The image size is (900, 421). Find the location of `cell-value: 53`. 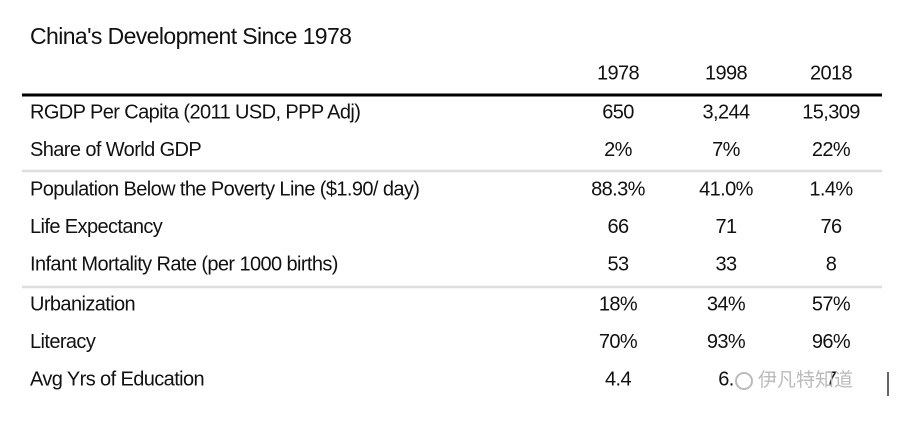

cell-value: 53 is located at coordinates (618, 264).